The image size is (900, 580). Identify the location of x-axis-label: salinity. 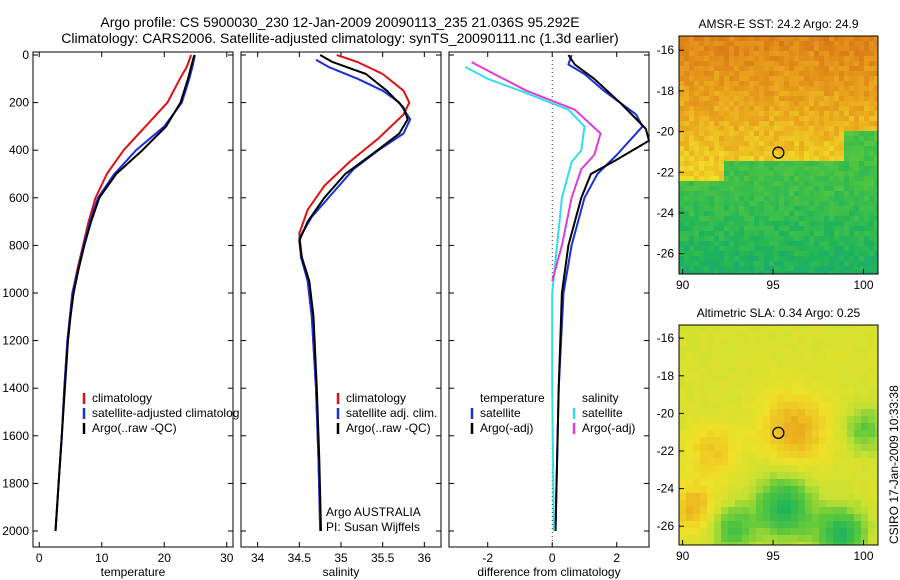
(341, 572).